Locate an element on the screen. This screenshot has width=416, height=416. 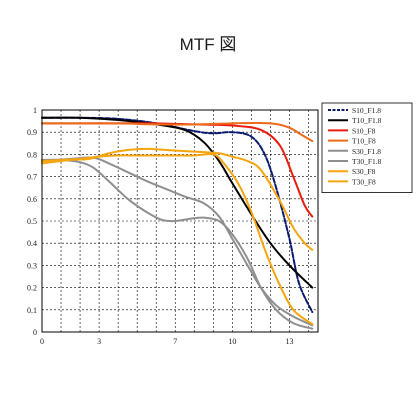
x-axis-ticks: 0 3 7 10 13 is located at coordinates (166, 341).